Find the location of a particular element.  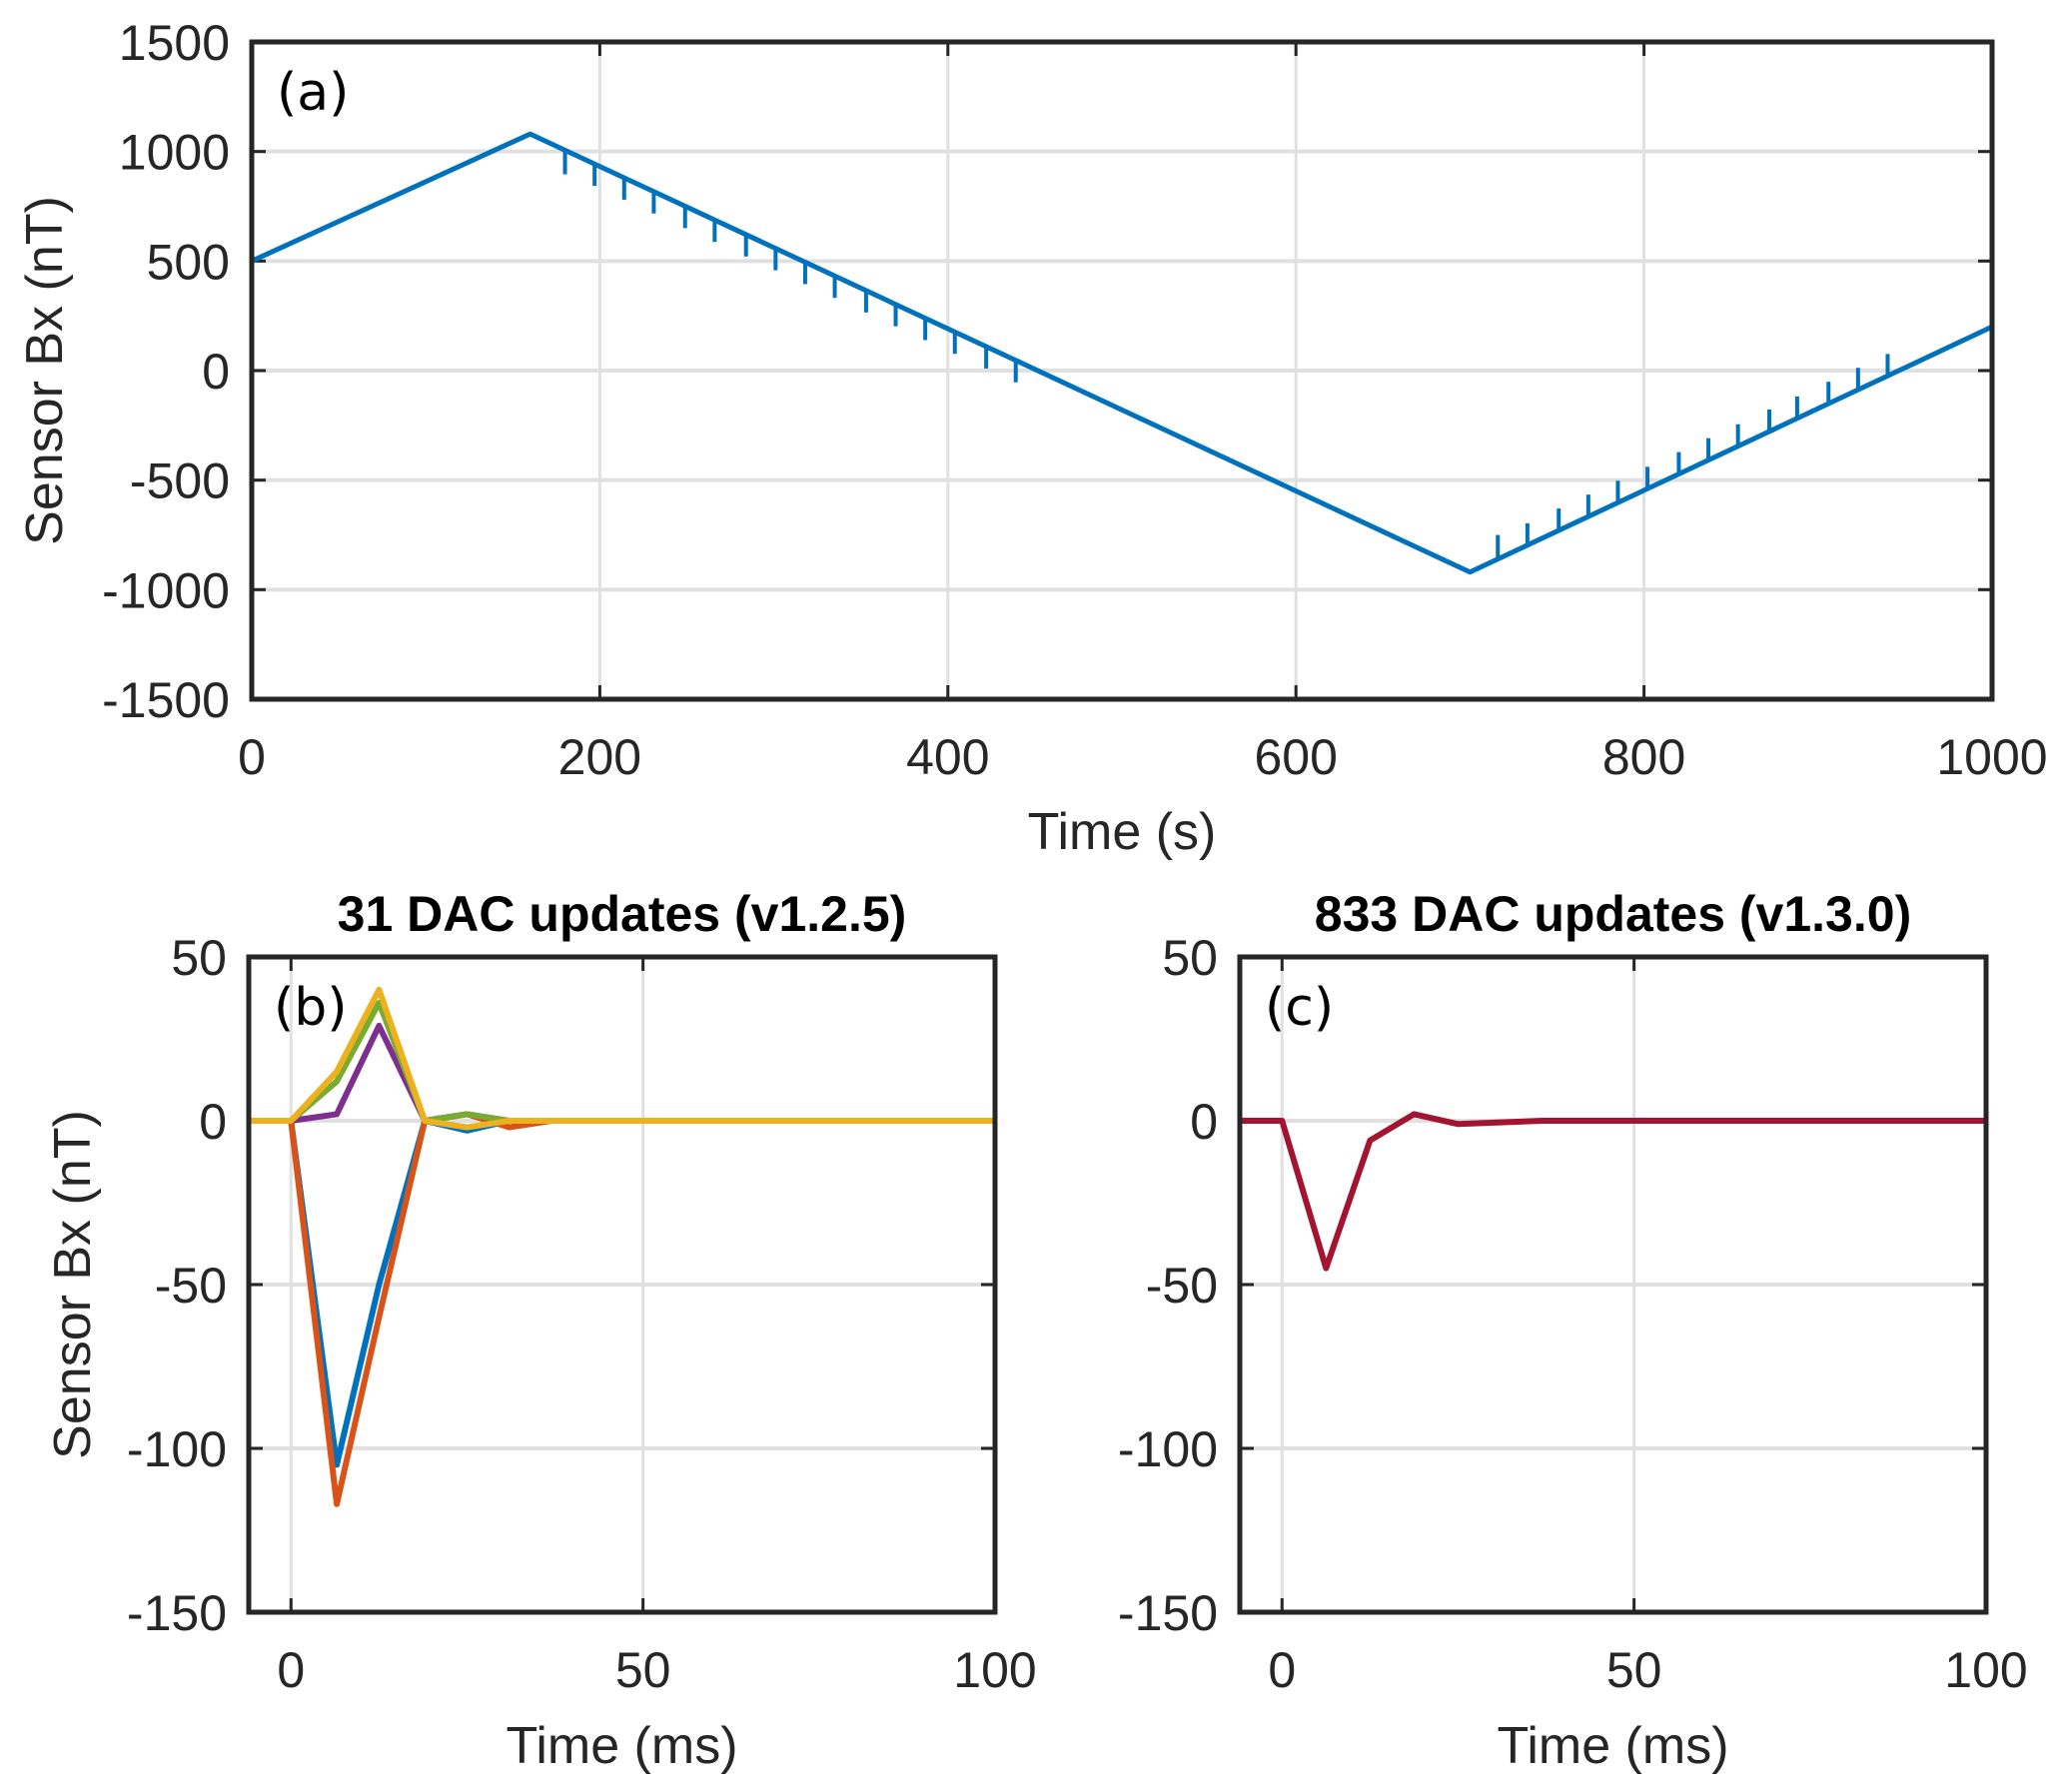

panel-label: (c) is located at coordinates (1299, 1008).